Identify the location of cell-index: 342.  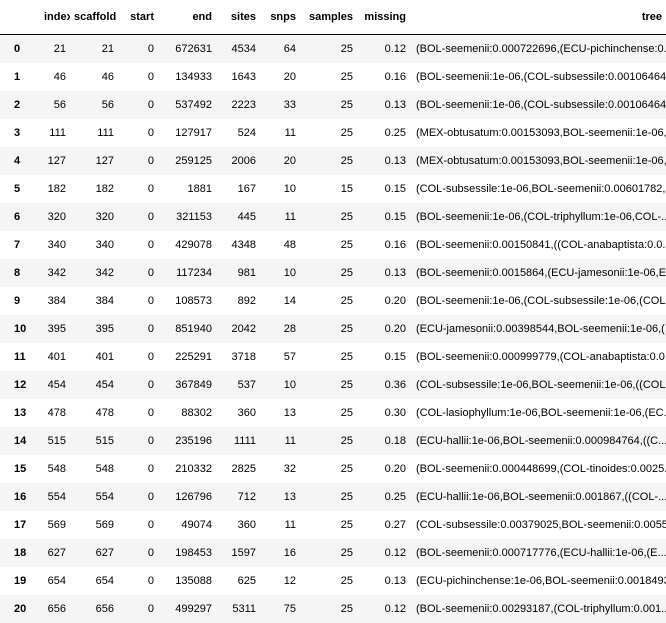
(56, 273).